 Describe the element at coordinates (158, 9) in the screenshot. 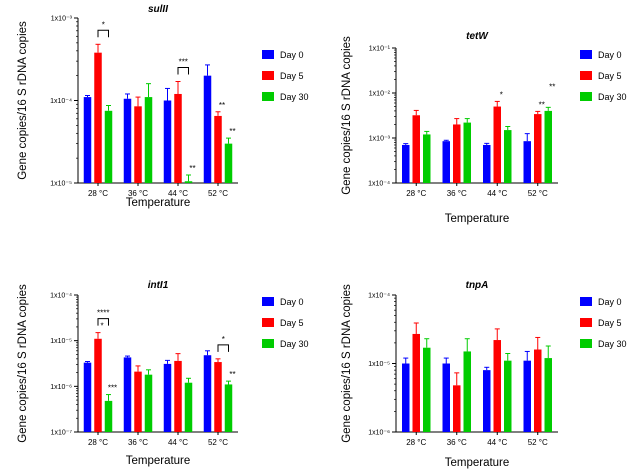

I see `chart-title: sulII` at that location.